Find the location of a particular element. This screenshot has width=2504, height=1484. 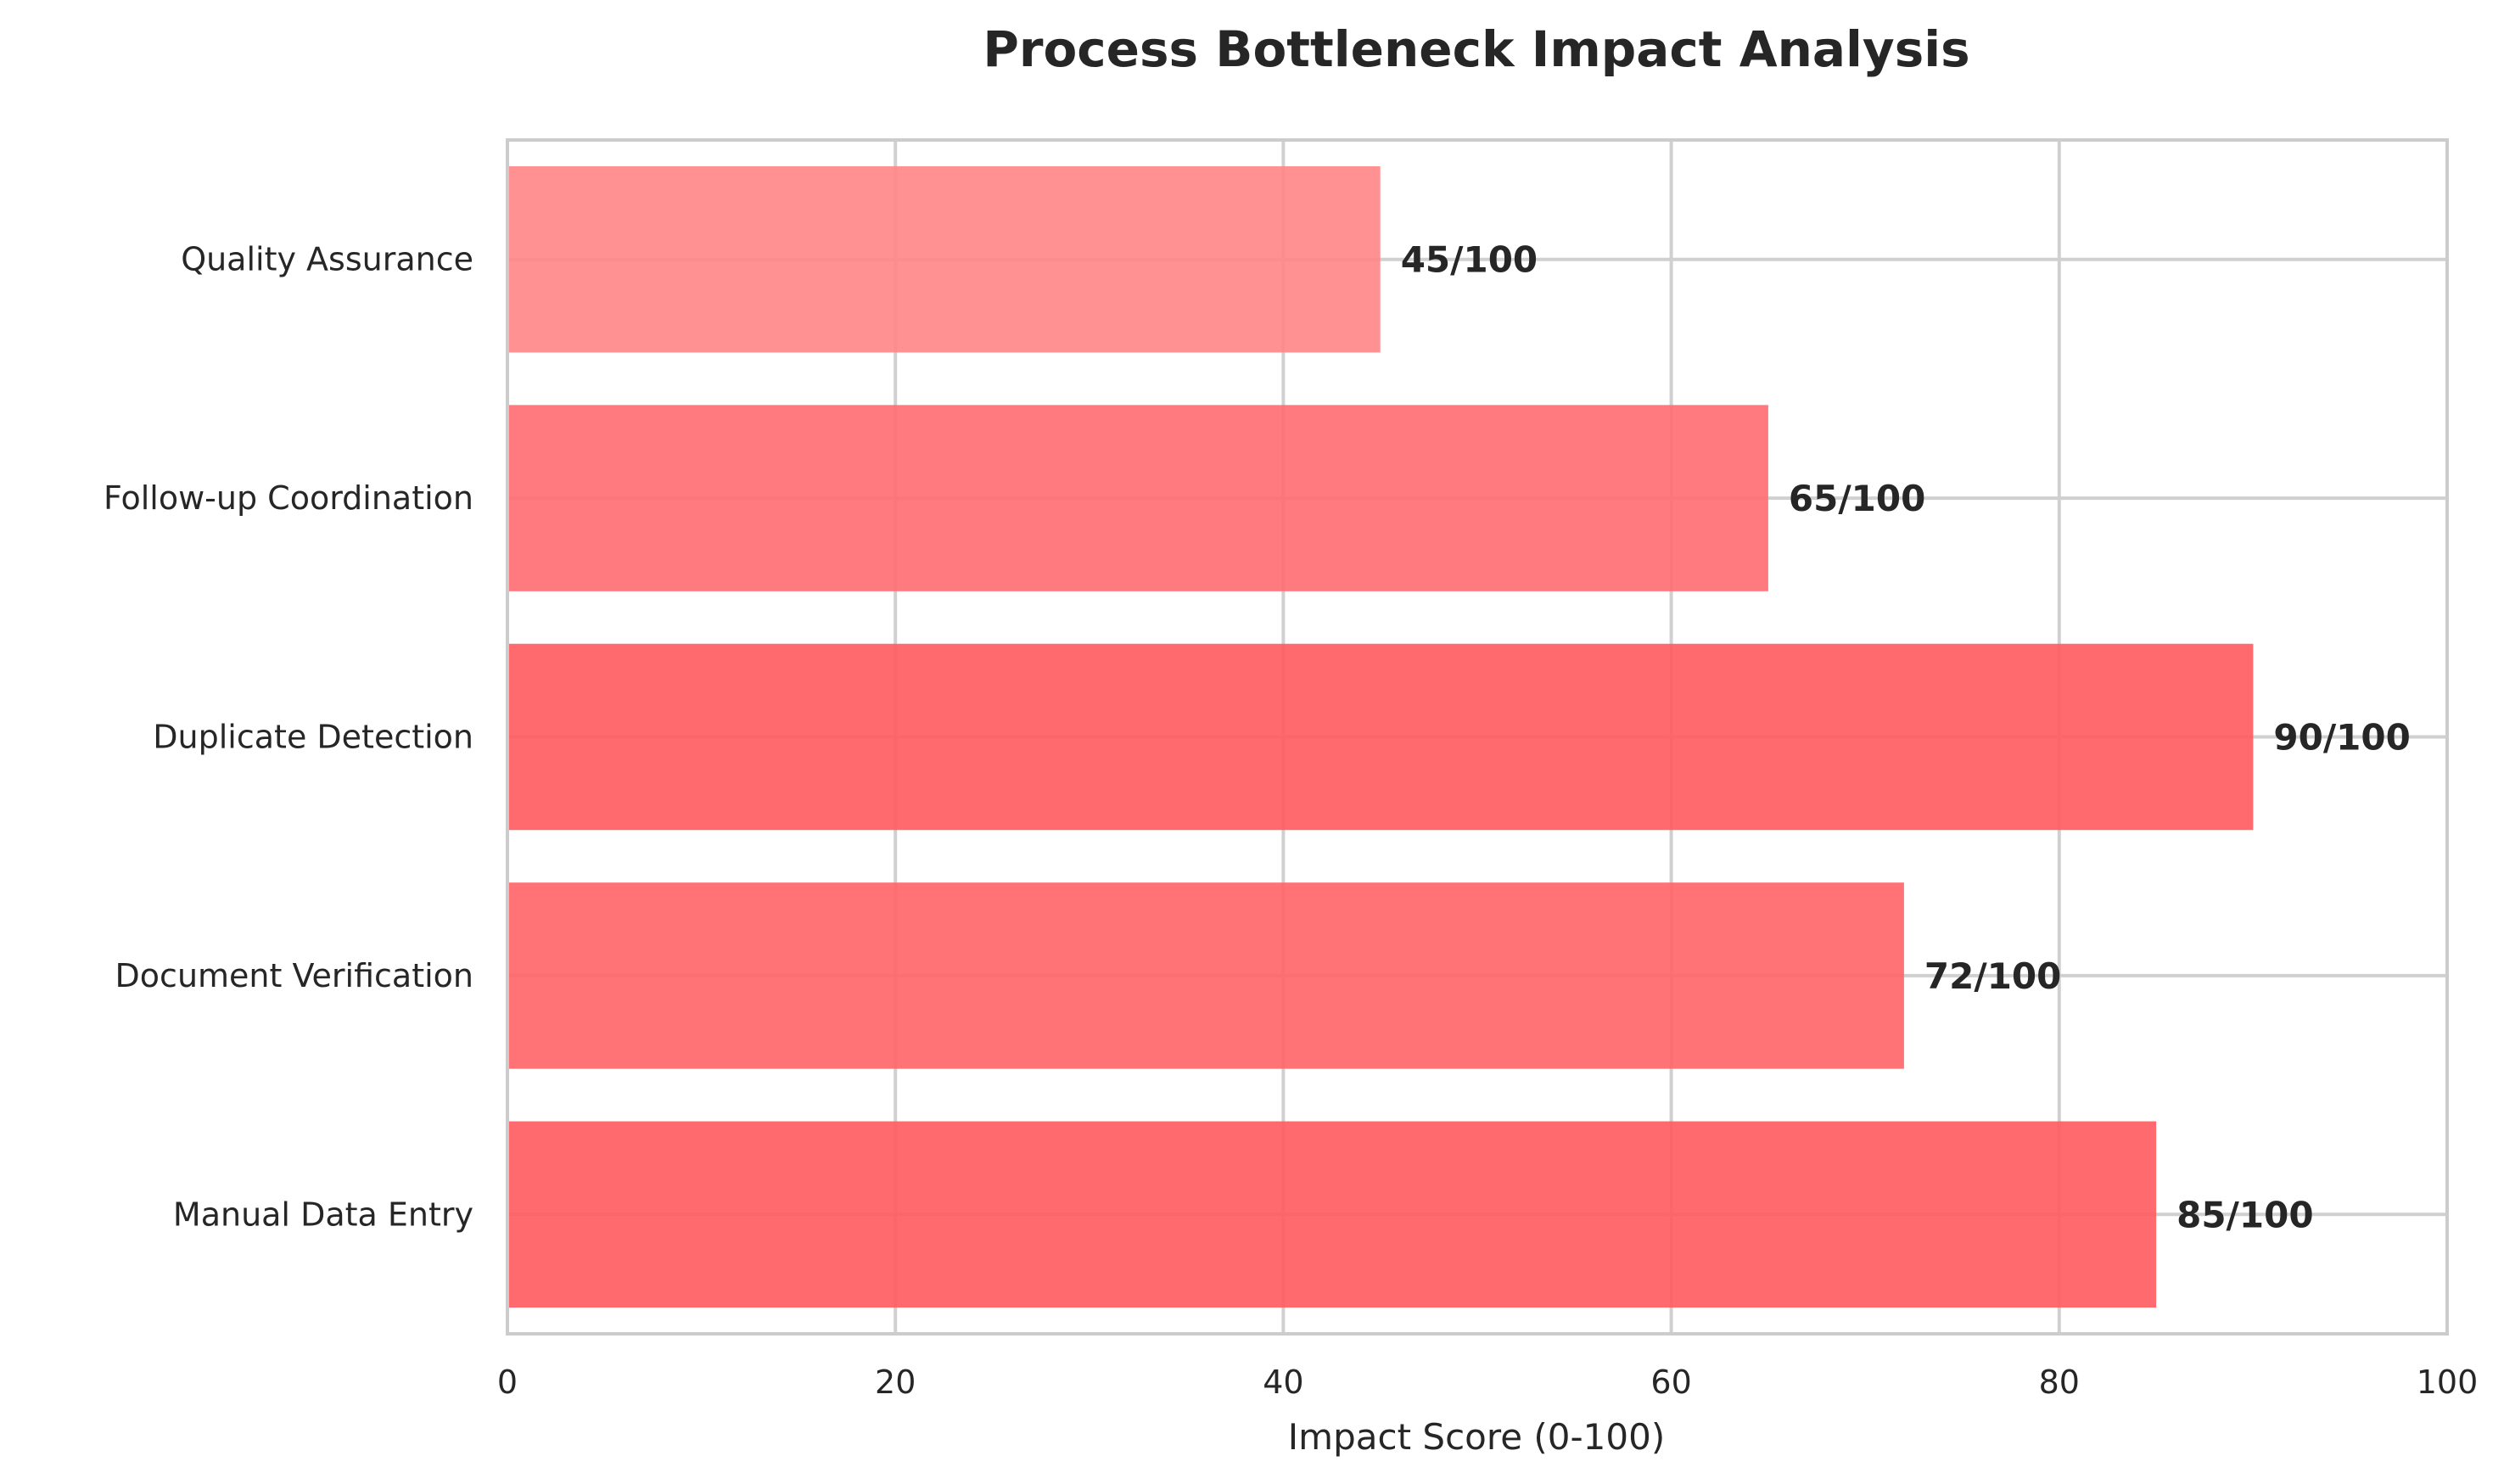

x-axis-ticks: 0 20 40 60 80 100 is located at coordinates (1487, 1382).